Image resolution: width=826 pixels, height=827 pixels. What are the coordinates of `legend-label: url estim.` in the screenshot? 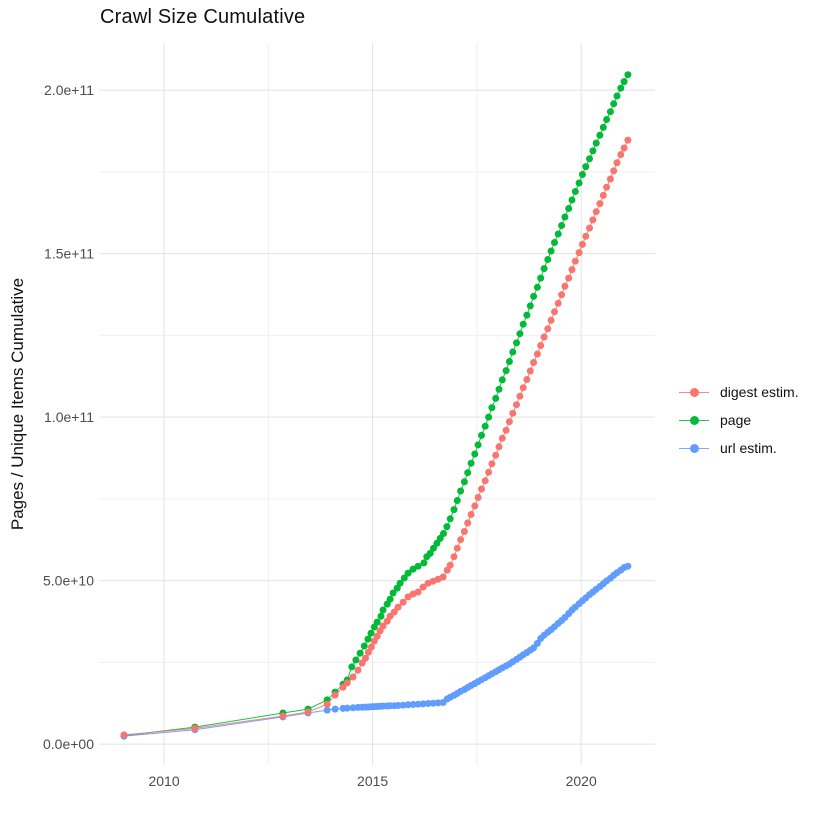 It's located at (748, 448).